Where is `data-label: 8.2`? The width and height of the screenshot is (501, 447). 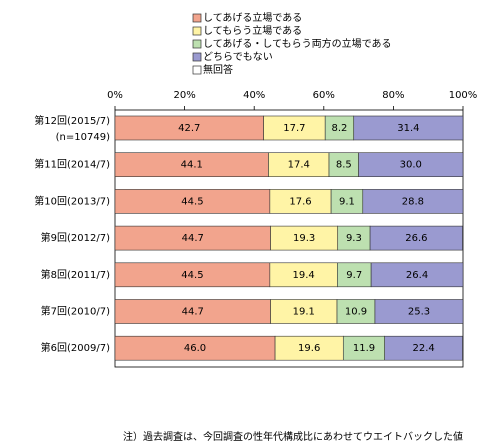 data-label: 8.2 is located at coordinates (340, 128).